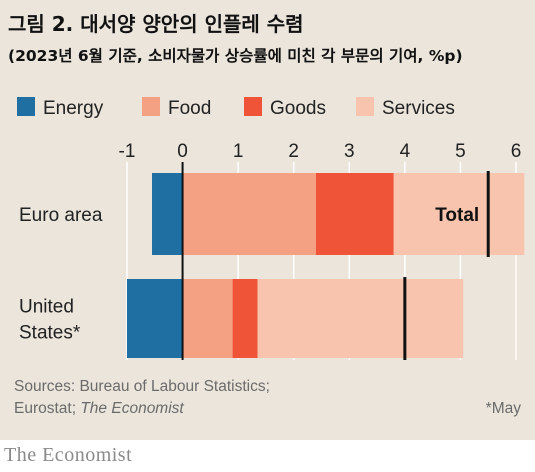  Describe the element at coordinates (142, 386) in the screenshot. I see `sources-line-1: Sources: Bureau of Labour Statistics;` at that location.